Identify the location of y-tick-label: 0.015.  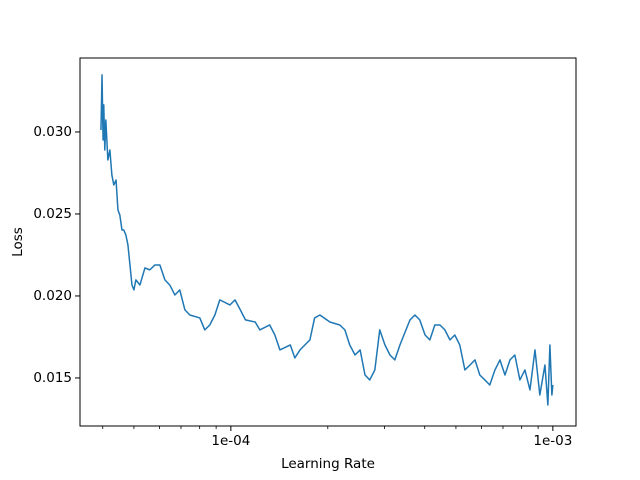
(52, 378).